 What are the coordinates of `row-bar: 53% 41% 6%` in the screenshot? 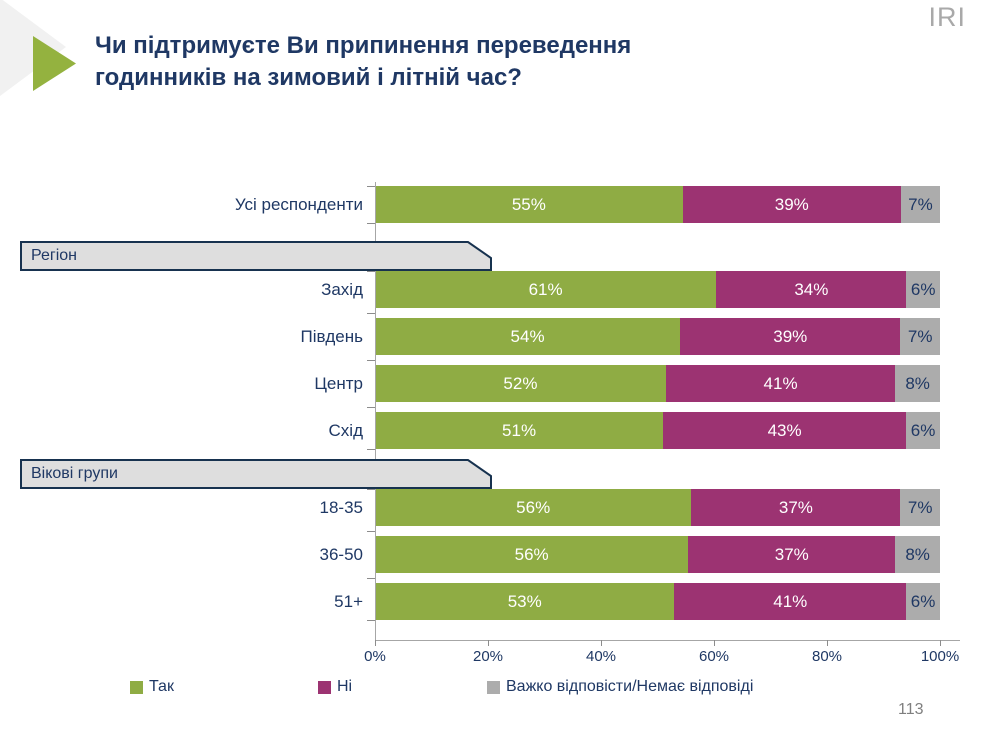 It's located at (657, 601).